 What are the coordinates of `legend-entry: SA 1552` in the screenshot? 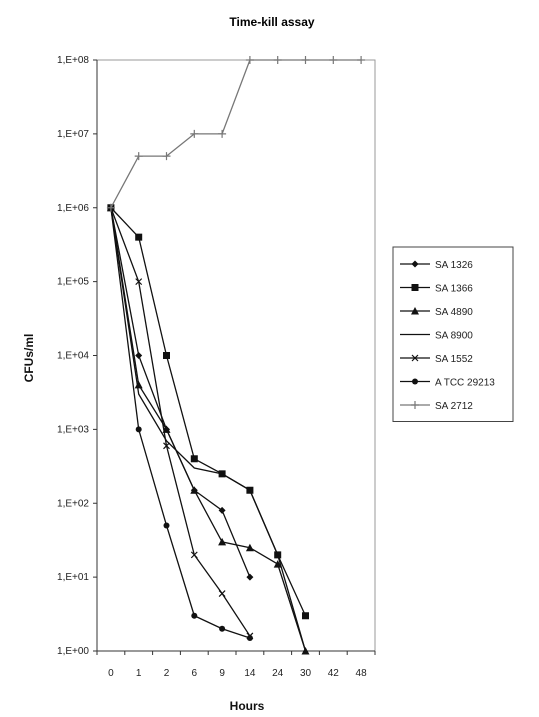 It's located at (454, 359).